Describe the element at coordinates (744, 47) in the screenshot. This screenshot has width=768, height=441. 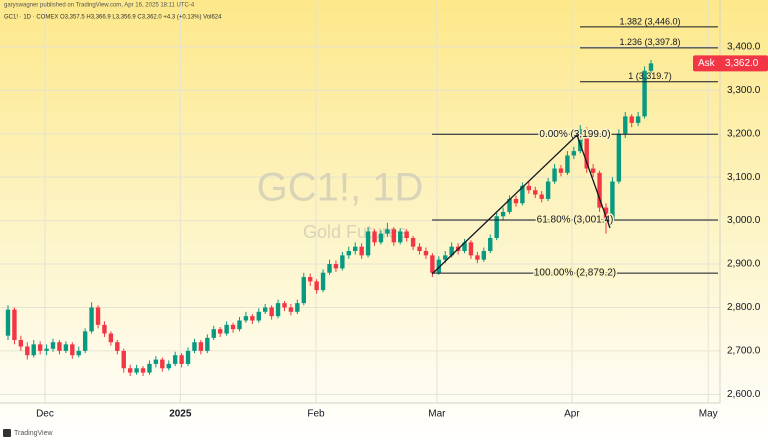
I see `y-tick-label: 3,400.0` at that location.